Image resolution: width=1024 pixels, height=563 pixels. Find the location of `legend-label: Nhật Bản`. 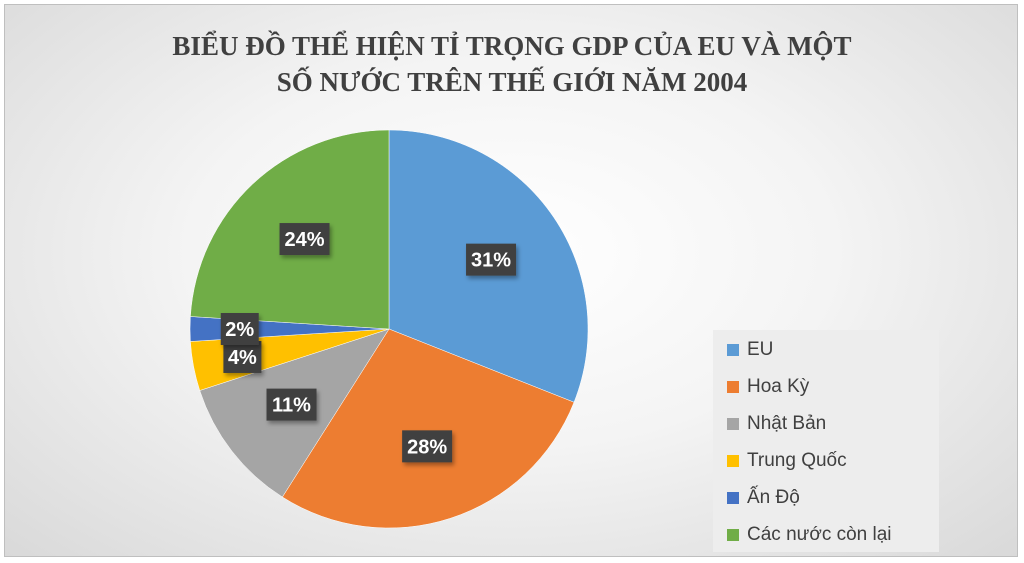

legend-label: Nhật Bản is located at coordinates (787, 423).